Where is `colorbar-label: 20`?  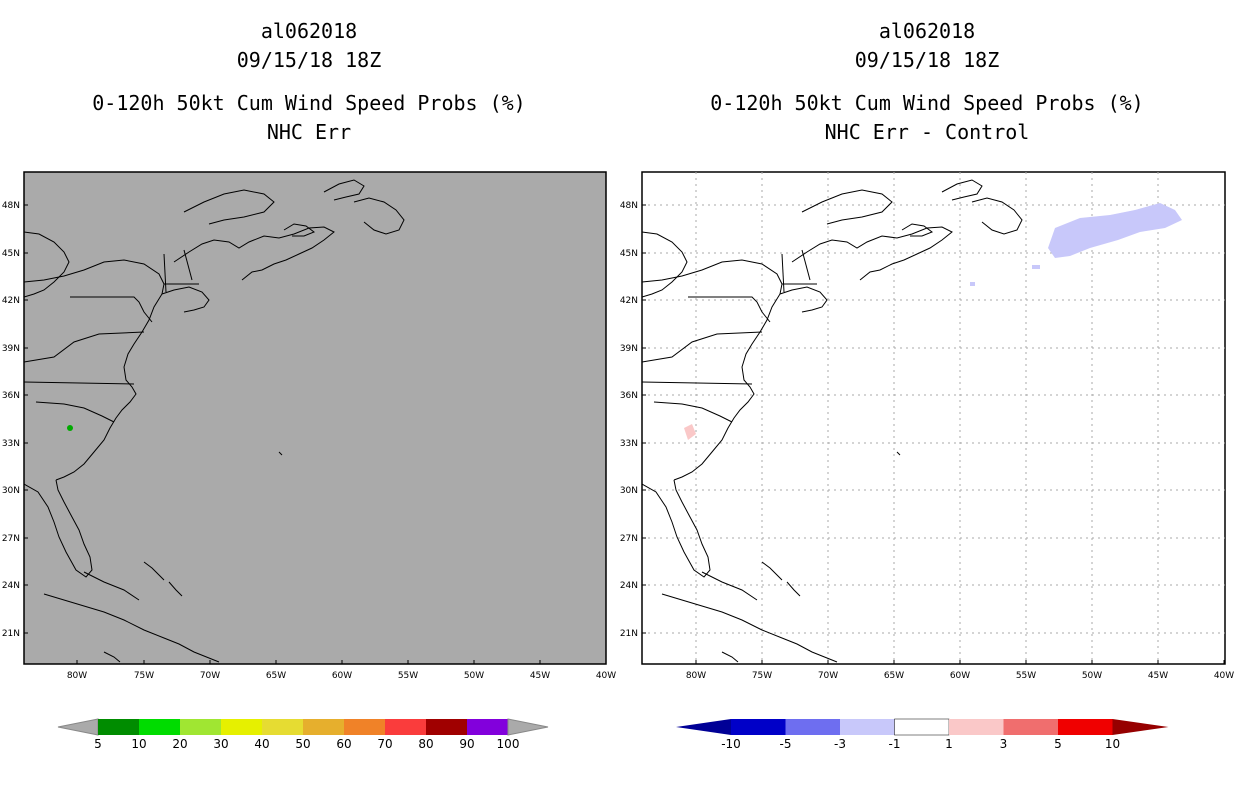
colorbar-label: 20 is located at coordinates (179, 744).